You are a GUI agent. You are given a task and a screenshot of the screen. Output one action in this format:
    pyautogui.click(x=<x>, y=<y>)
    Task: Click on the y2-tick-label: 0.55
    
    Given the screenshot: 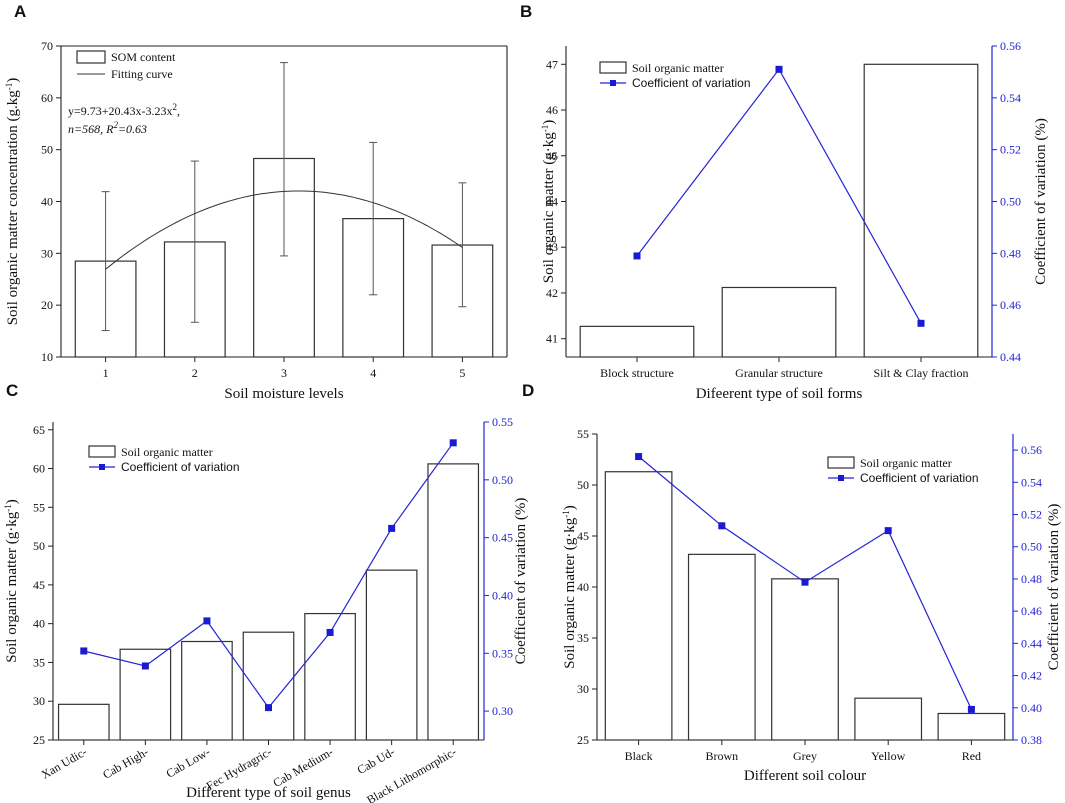 What is the action you would take?
    pyautogui.click(x=502, y=422)
    